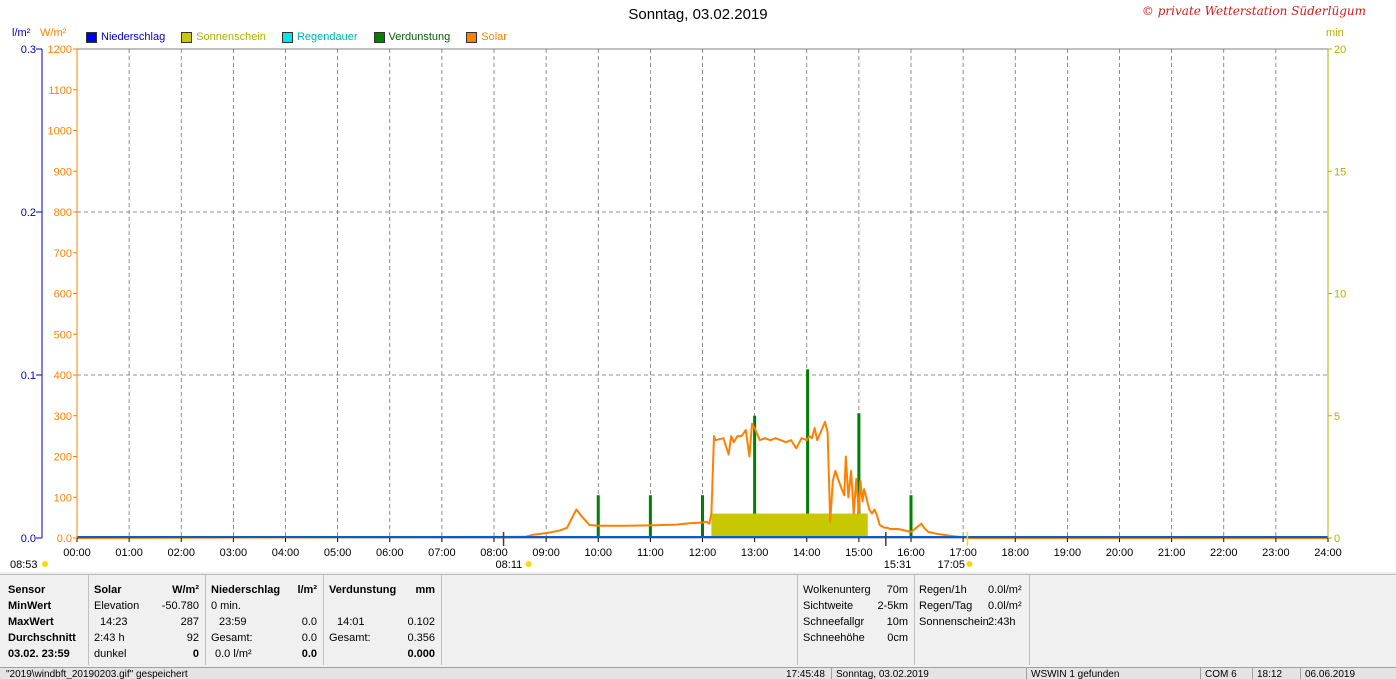 The width and height of the screenshot is (1396, 679). What do you see at coordinates (834, 622) in the screenshot?
I see `weather-label-2: Schneefallgr` at bounding box center [834, 622].